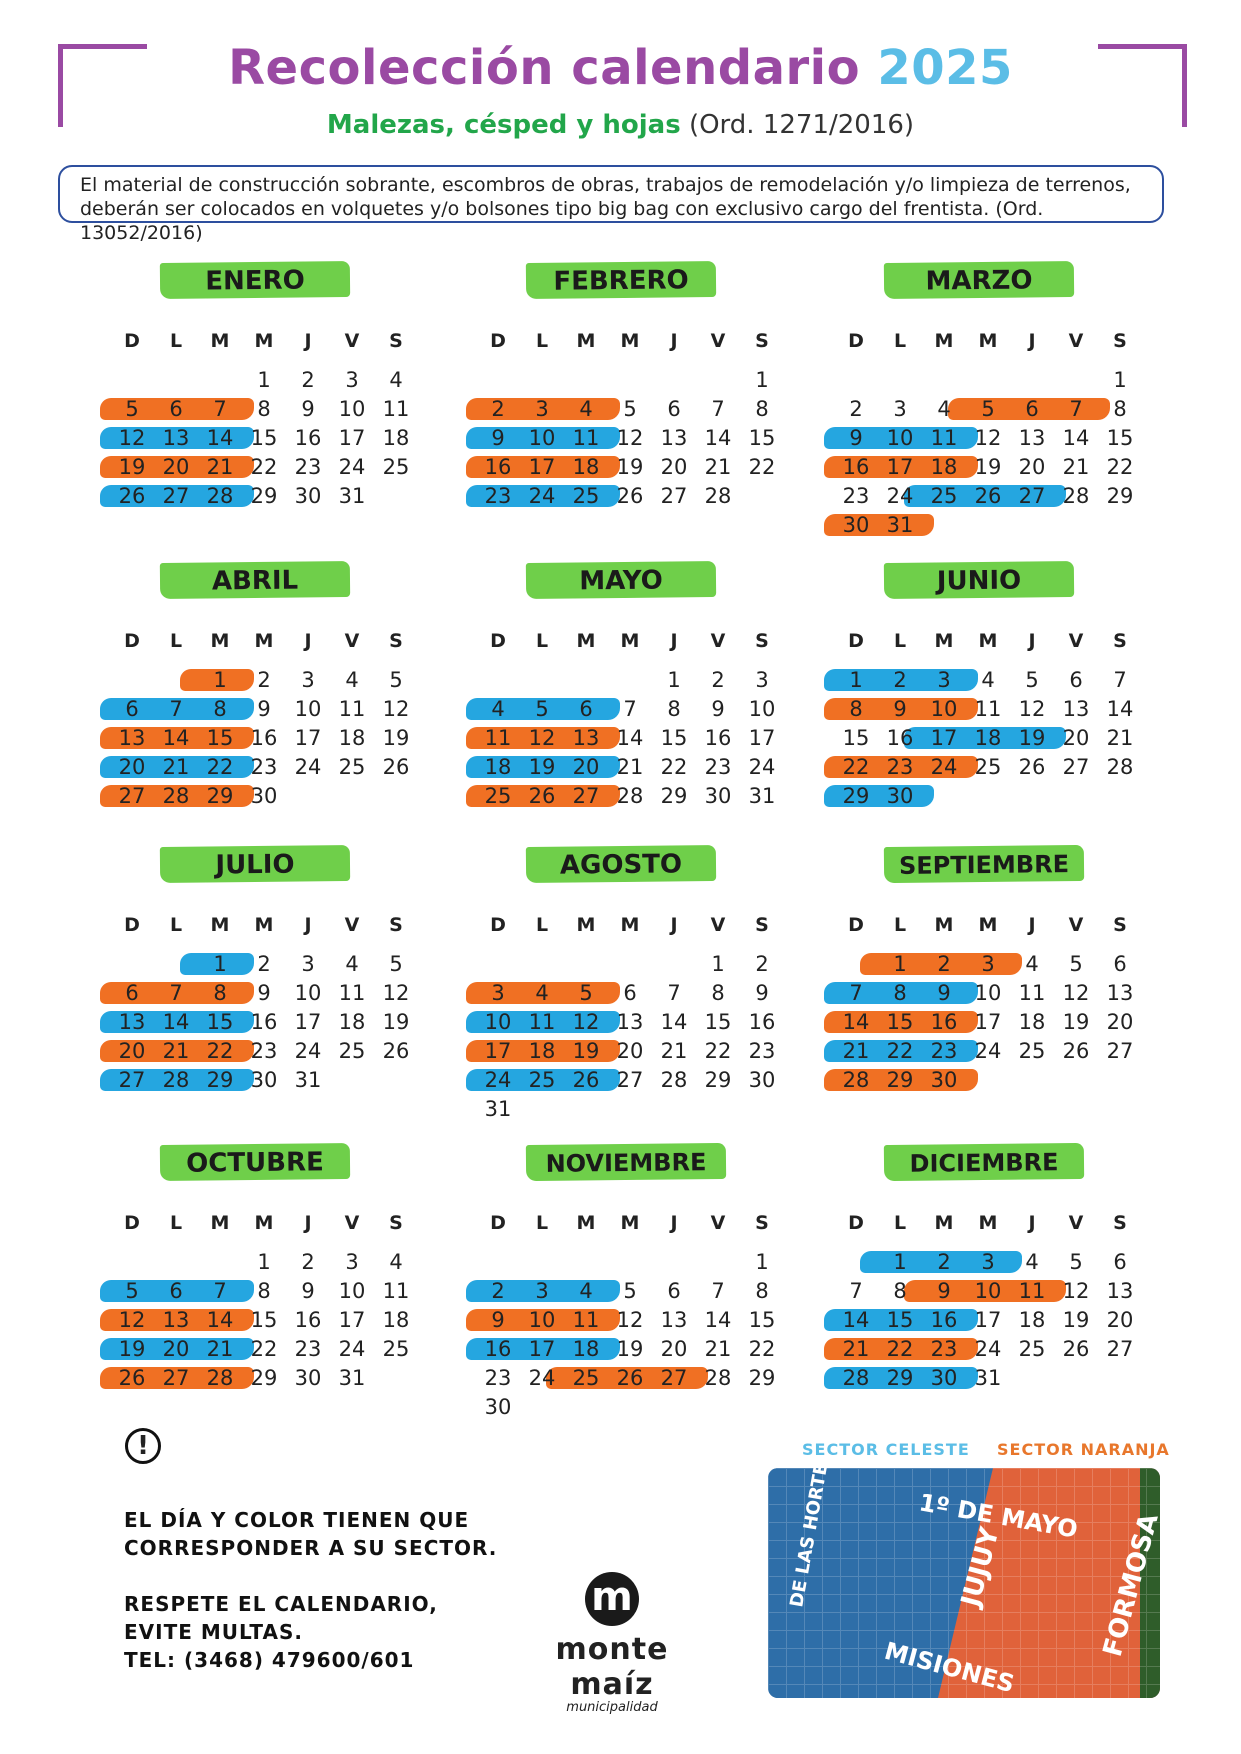 The image size is (1241, 1754). Describe the element at coordinates (856, 680) in the screenshot. I see `day-number: 1` at that location.